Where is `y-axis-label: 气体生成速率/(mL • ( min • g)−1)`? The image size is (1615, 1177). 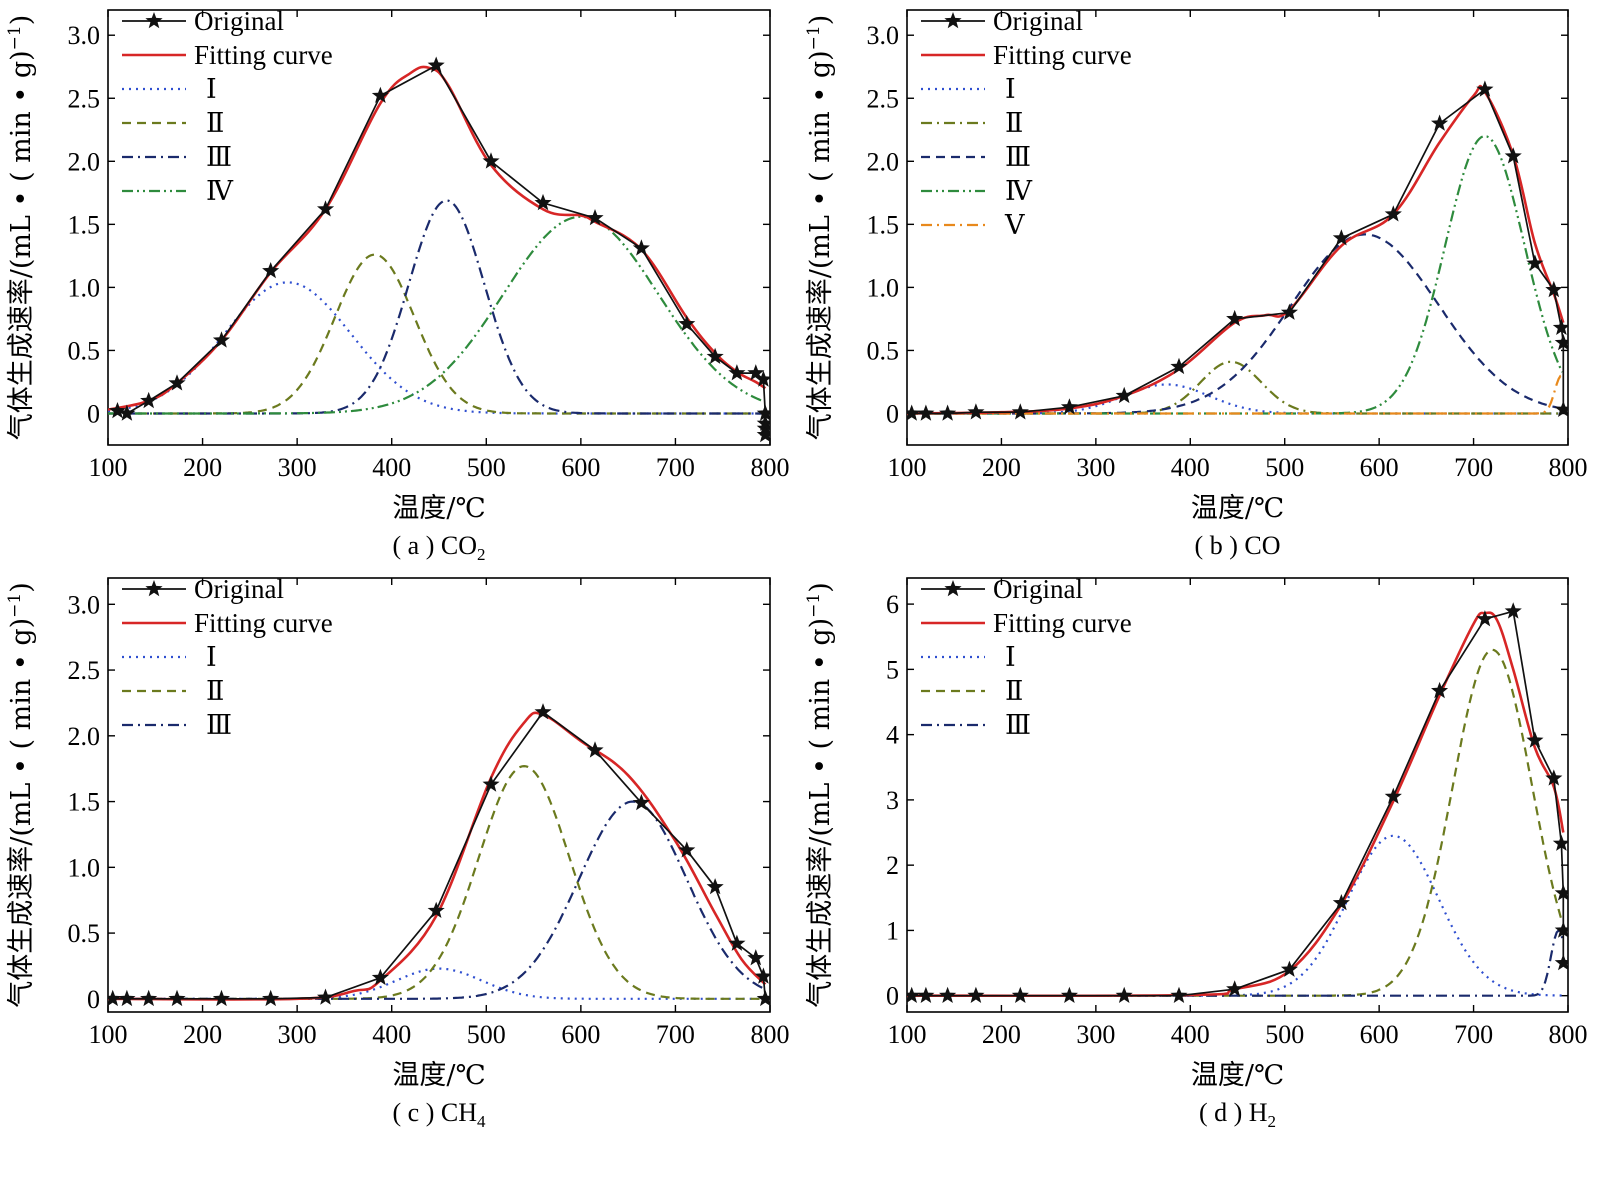
y-axis-label: 气体生成速率/(mL • ( min • g)−1) is located at coordinates (21, 795).